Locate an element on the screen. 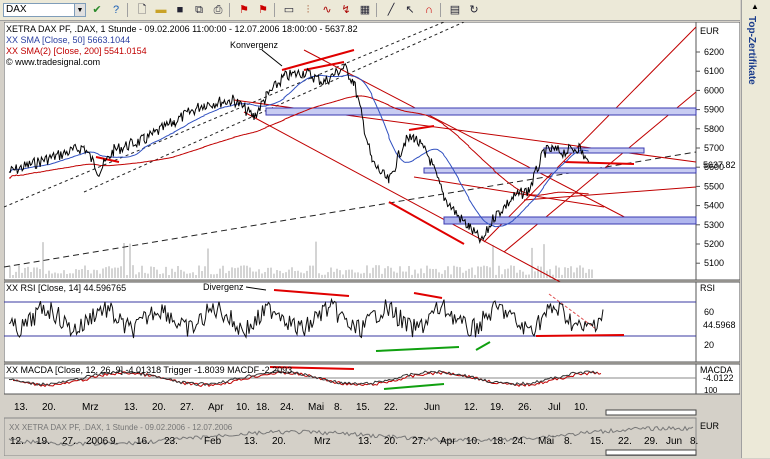 The height and width of the screenshot is (459, 770). price-y-tick: 6000 is located at coordinates (714, 90).